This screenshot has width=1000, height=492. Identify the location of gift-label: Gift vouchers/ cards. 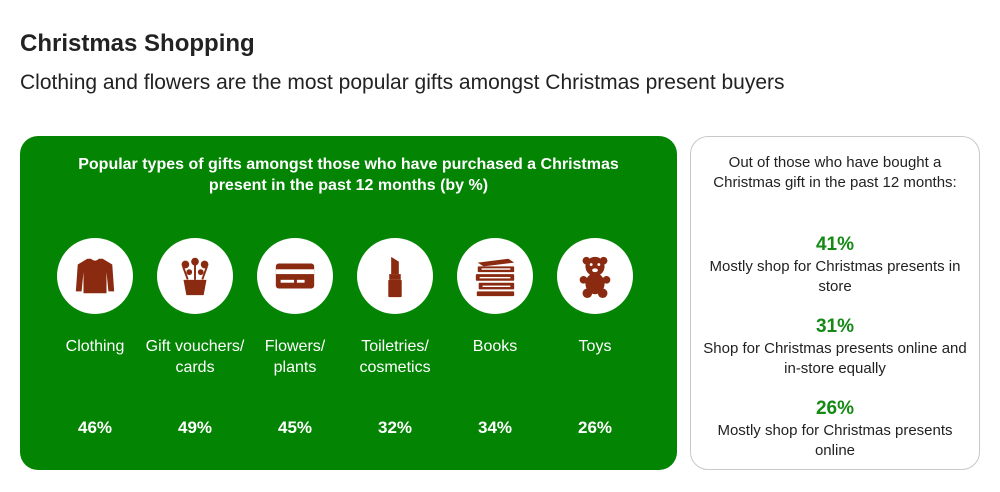
(195, 357).